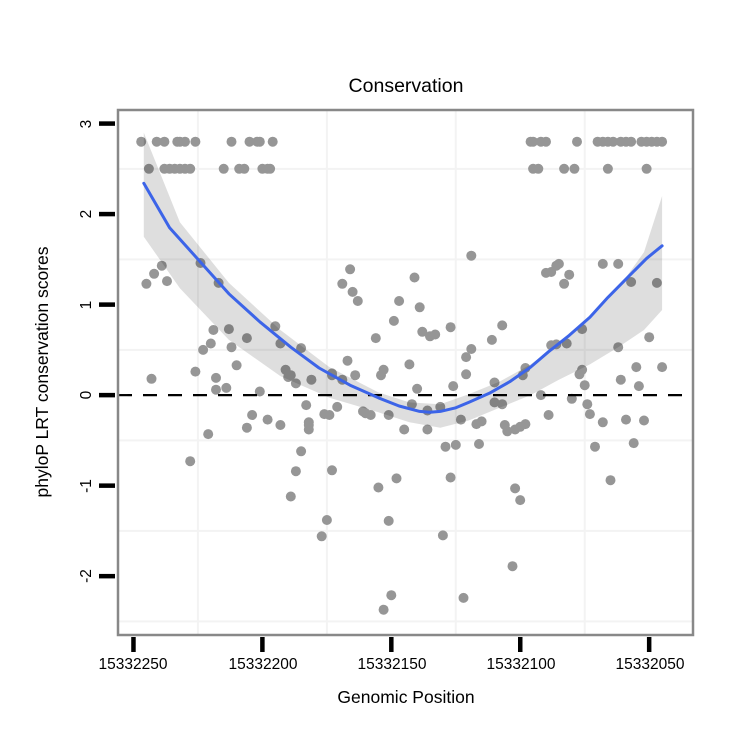 The height and width of the screenshot is (755, 750). What do you see at coordinates (521, 664) in the screenshot?
I see `x-tick-label: 15332100` at bounding box center [521, 664].